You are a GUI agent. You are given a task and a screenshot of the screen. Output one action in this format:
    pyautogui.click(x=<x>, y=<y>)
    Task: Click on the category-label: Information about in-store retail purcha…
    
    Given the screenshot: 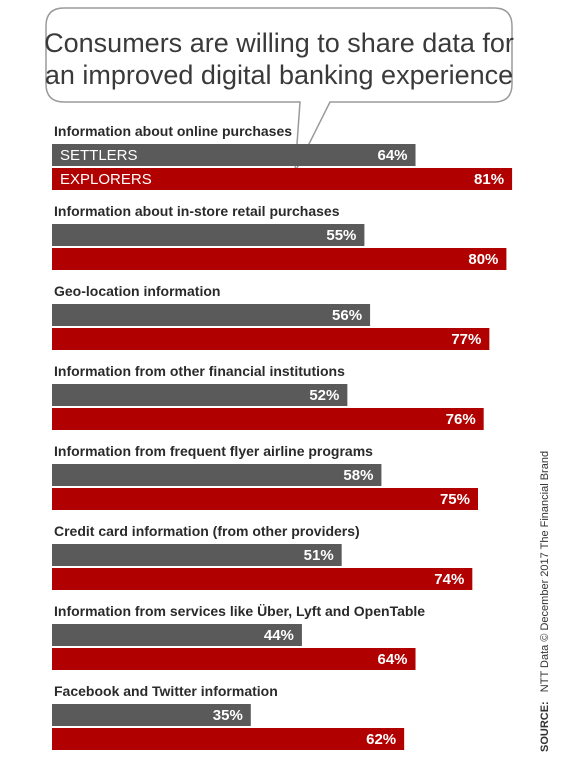 What is the action you would take?
    pyautogui.click(x=197, y=211)
    